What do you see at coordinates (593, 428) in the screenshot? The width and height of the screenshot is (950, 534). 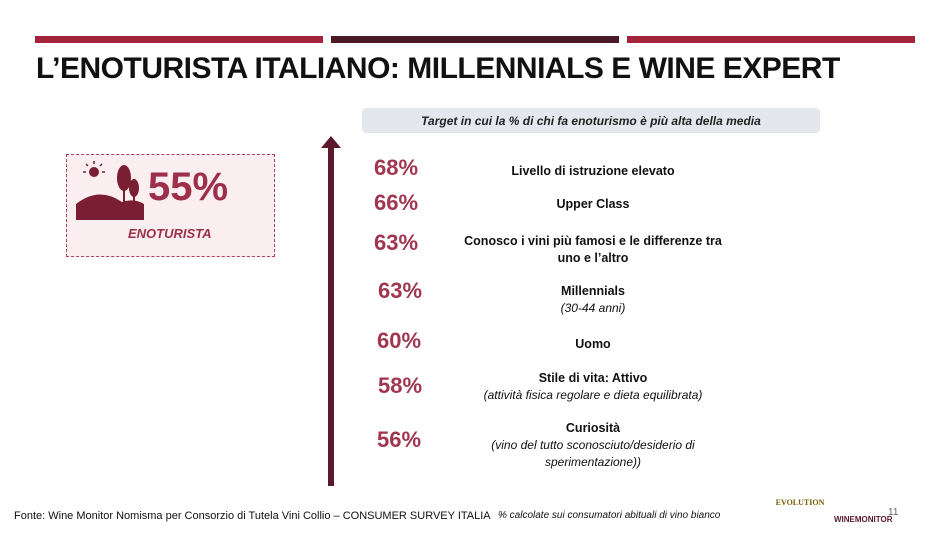 I see `item-label: Curiosità` at bounding box center [593, 428].